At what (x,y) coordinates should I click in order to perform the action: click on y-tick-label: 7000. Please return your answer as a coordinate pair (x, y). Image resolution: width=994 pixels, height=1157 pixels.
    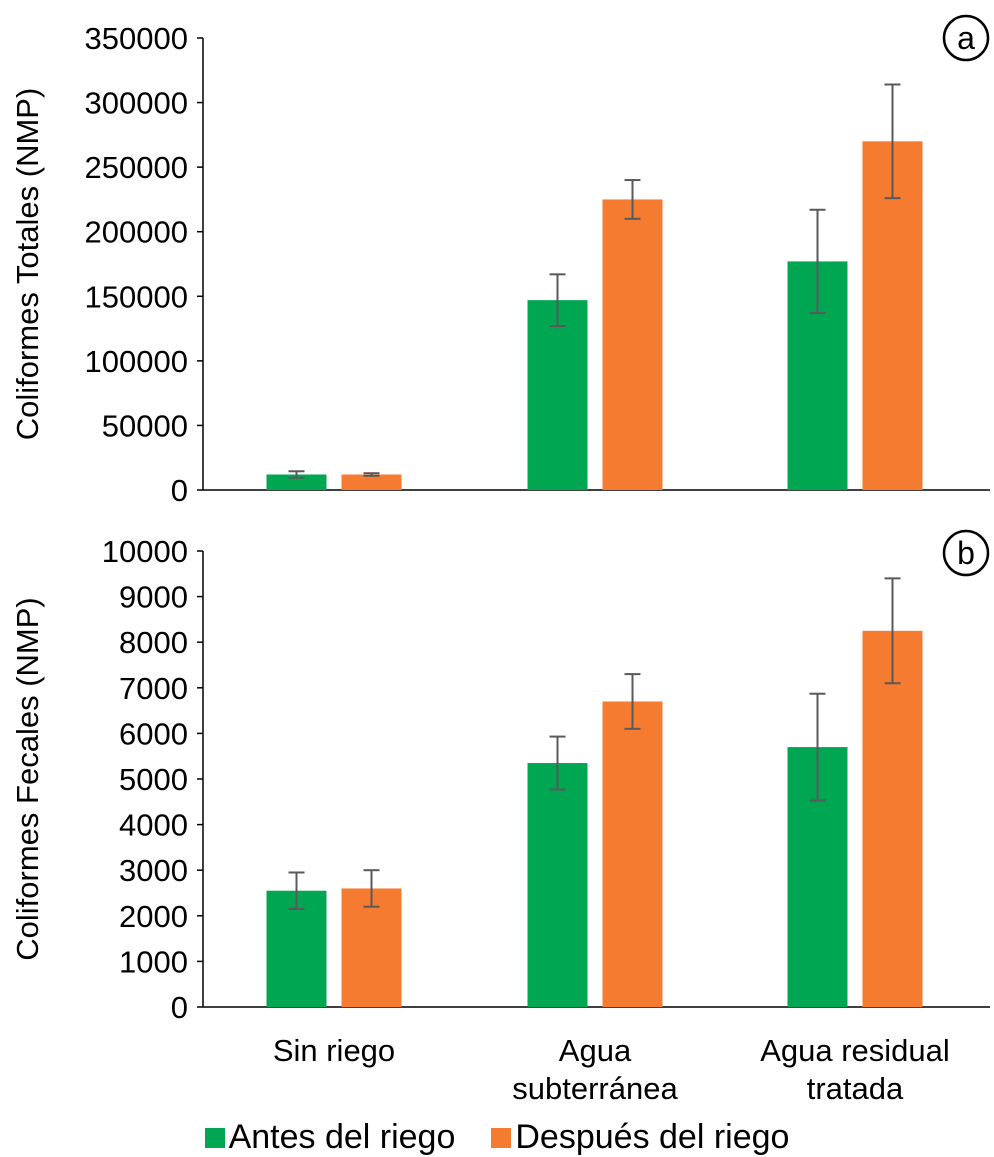
    Looking at the image, I should click on (153, 688).